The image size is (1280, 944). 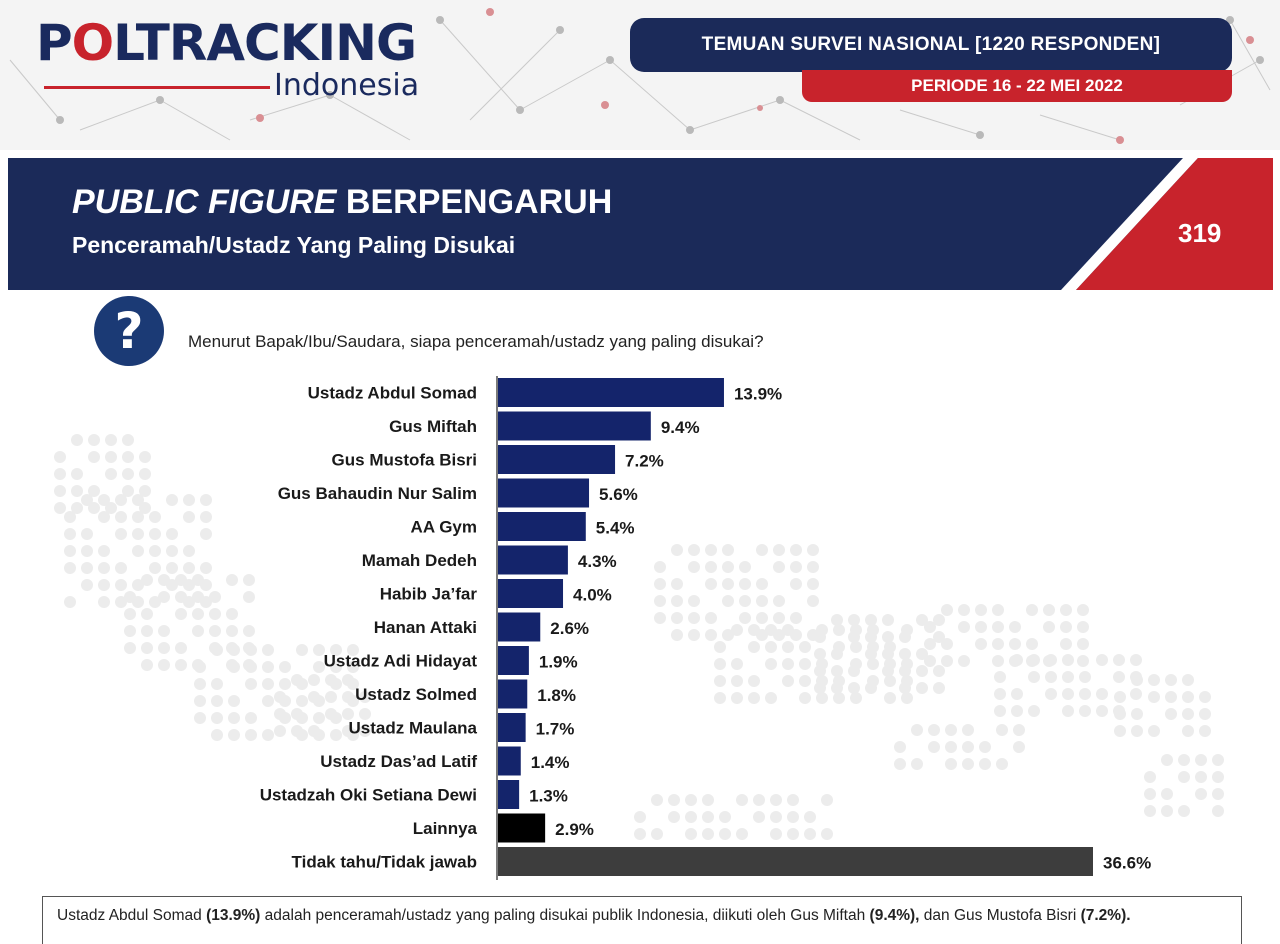 I want to click on value-label: 5.6%, so click(x=618, y=494).